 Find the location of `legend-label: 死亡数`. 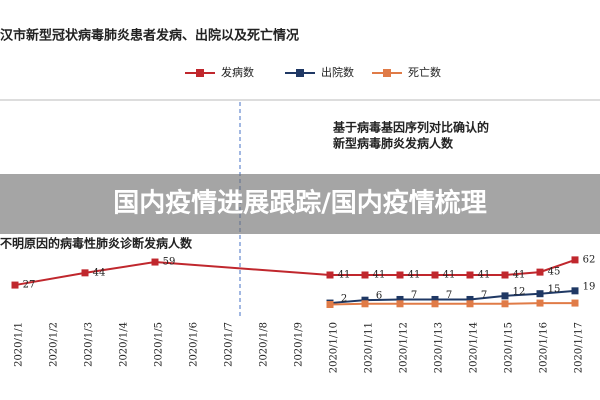

legend-label: 死亡数 is located at coordinates (424, 72).